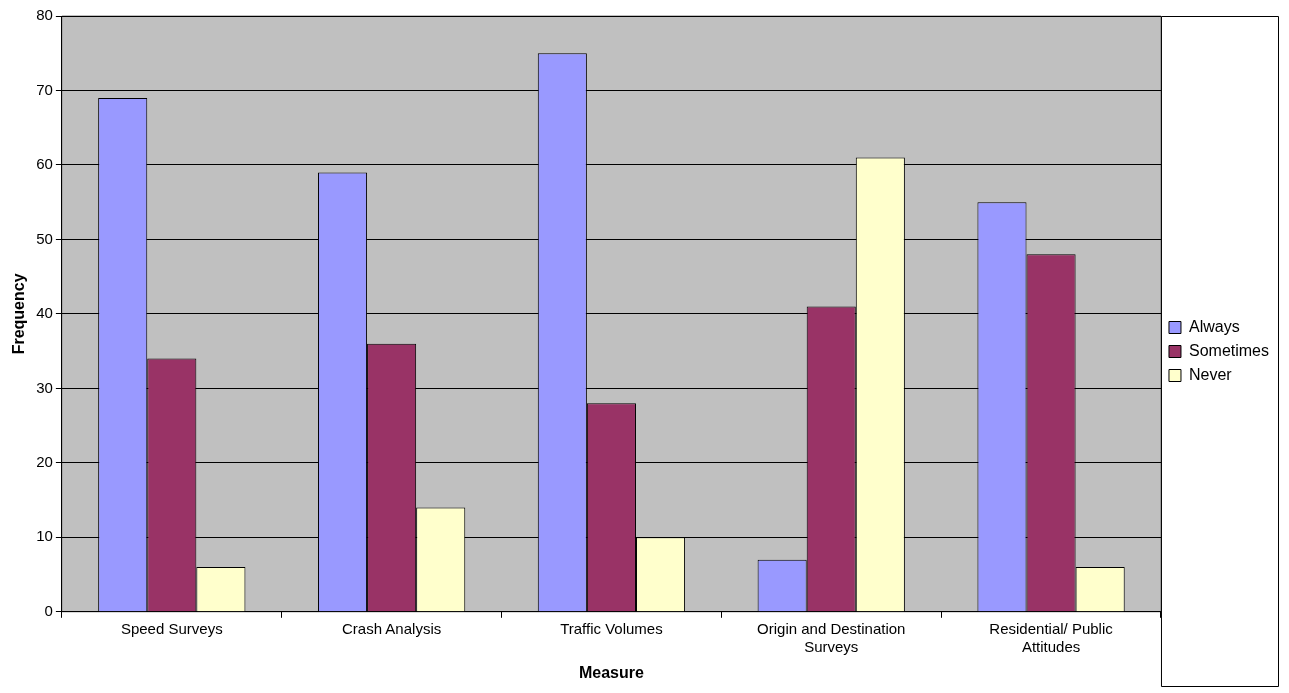 This screenshot has height=693, width=1289. Describe the element at coordinates (19, 314) in the screenshot. I see `y-axis-title: Frequency` at that location.